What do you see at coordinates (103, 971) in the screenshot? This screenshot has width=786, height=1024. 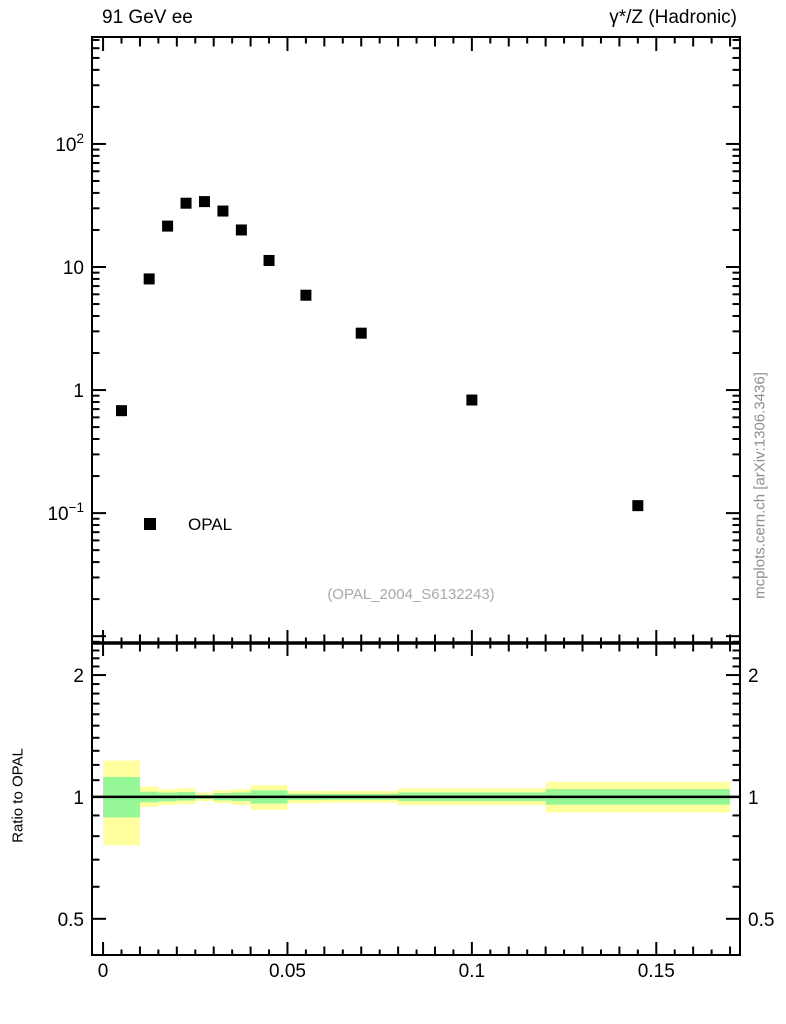 I see `x-tick-label: 0` at bounding box center [103, 971].